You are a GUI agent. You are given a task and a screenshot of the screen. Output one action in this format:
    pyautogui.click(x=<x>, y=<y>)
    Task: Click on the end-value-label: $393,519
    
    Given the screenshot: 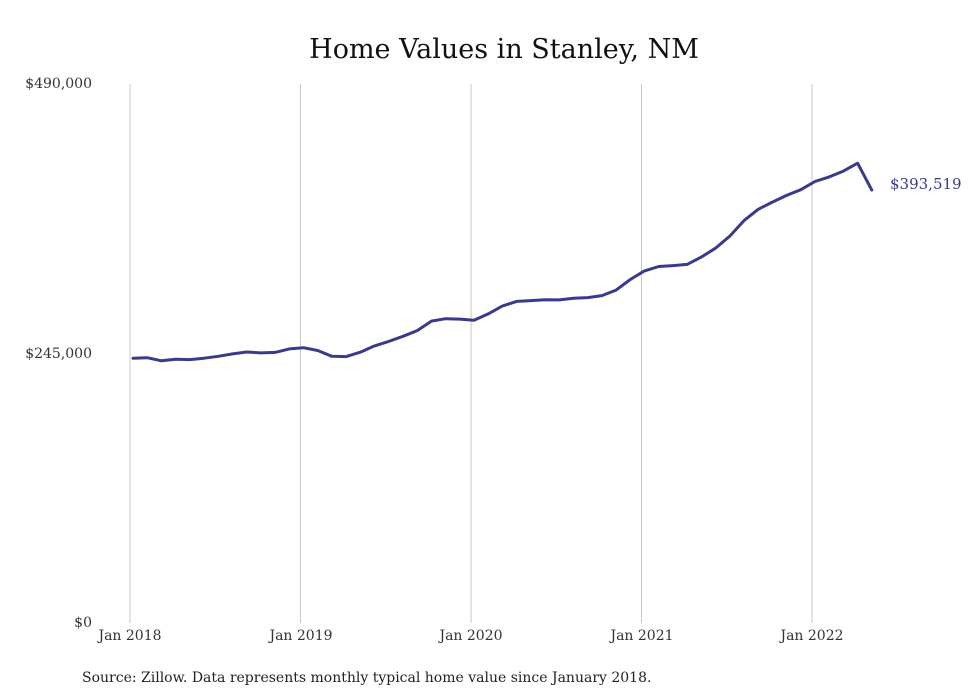 What is the action you would take?
    pyautogui.click(x=926, y=184)
    